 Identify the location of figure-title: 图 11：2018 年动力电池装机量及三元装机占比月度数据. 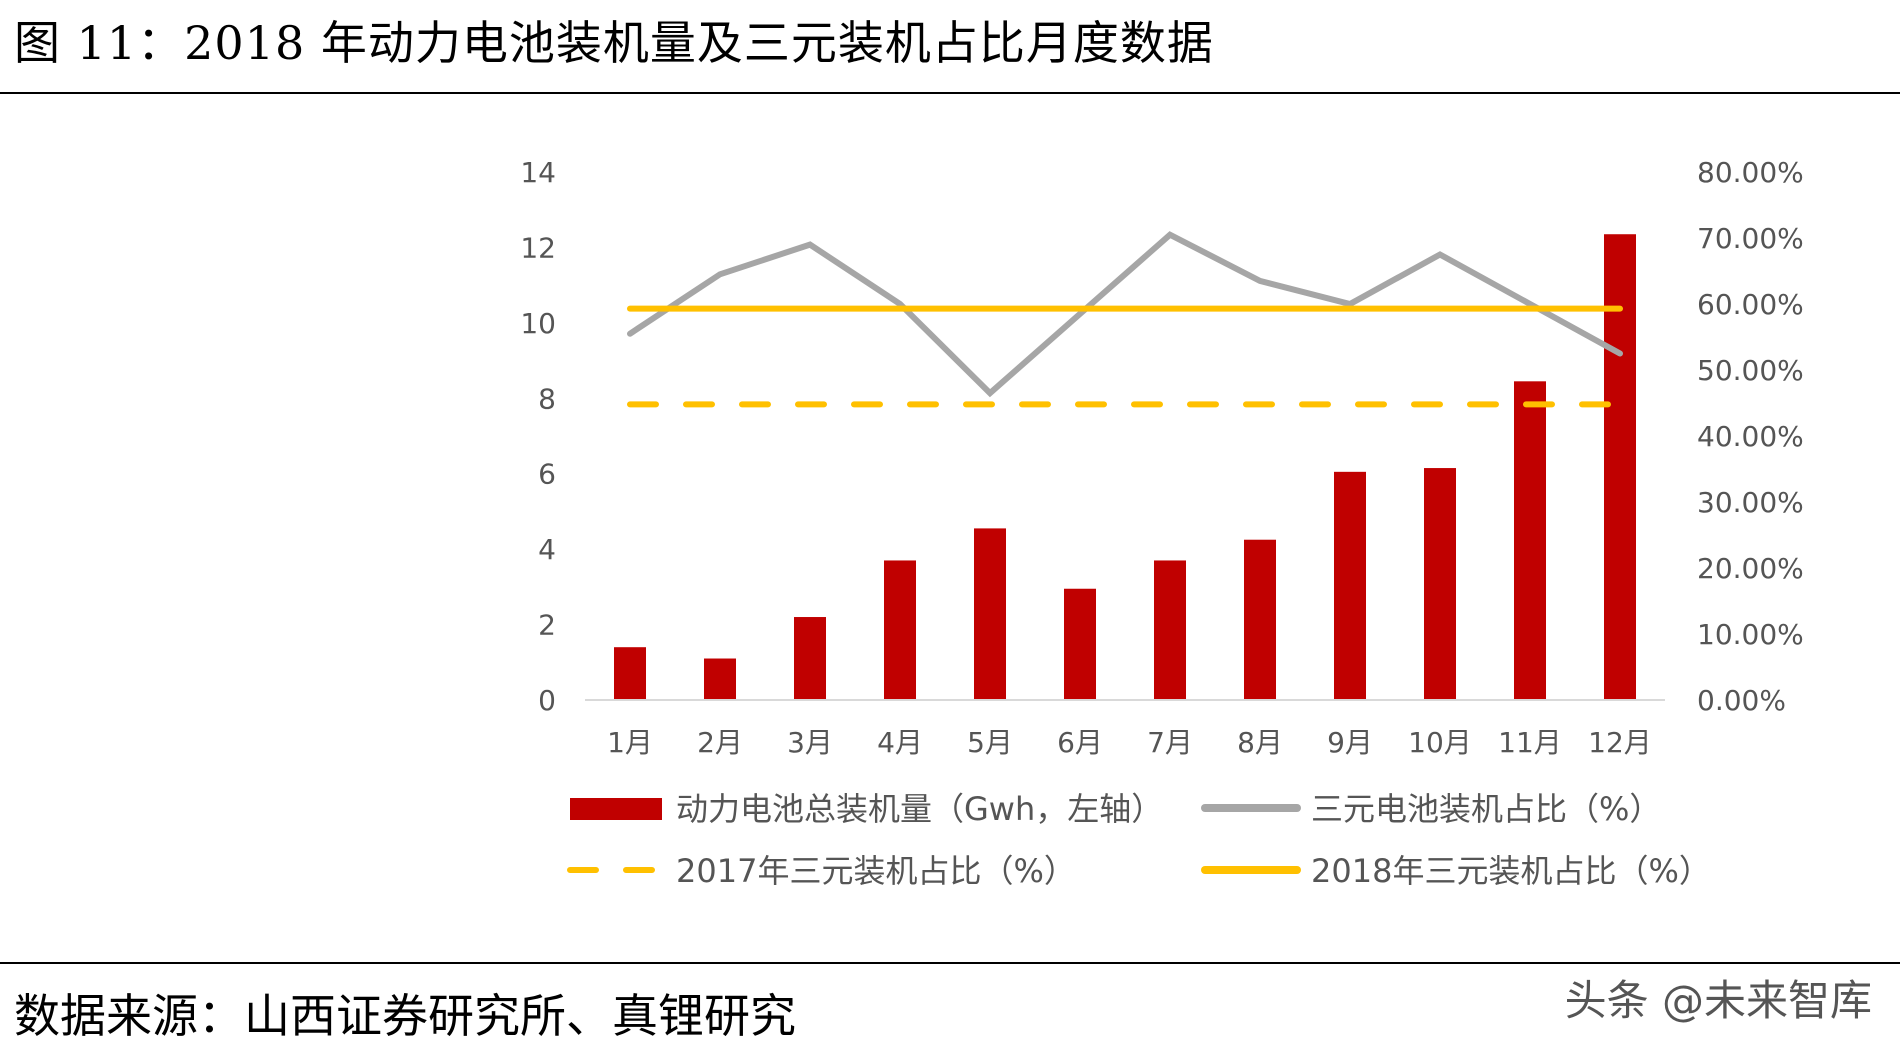
(614, 43).